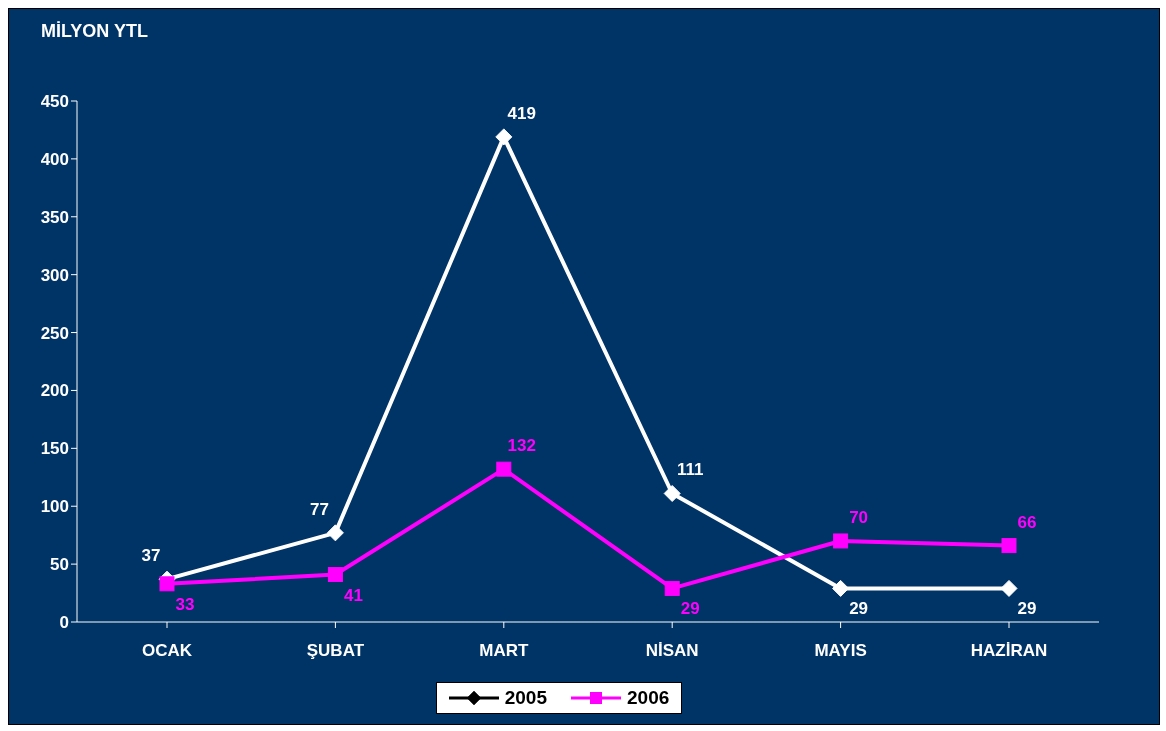 The height and width of the screenshot is (731, 1166). Describe the element at coordinates (151, 556) in the screenshot. I see `data-label: 37` at that location.